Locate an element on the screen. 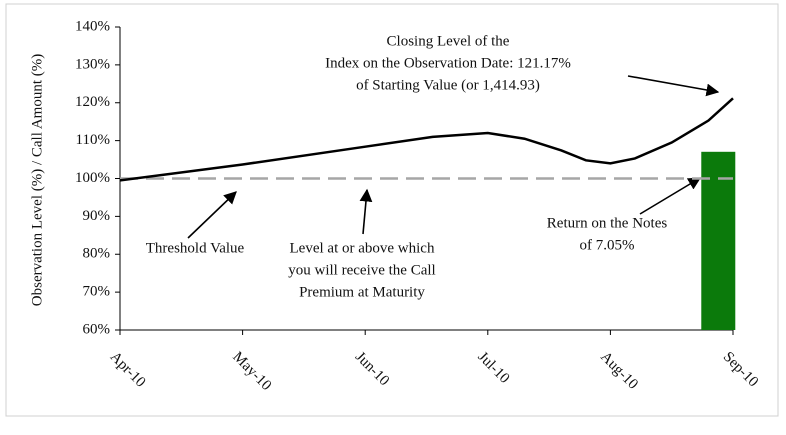 Image resolution: width=786 pixels, height=435 pixels. y-tick-label: 140% is located at coordinates (92, 26).